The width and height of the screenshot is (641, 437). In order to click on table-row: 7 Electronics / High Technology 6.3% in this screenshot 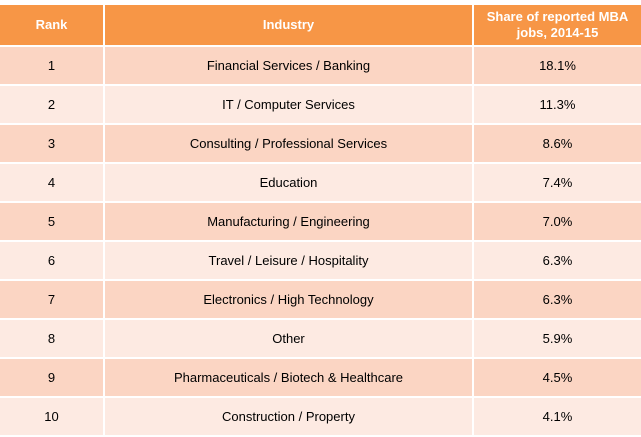, I will do `click(320, 299)`.